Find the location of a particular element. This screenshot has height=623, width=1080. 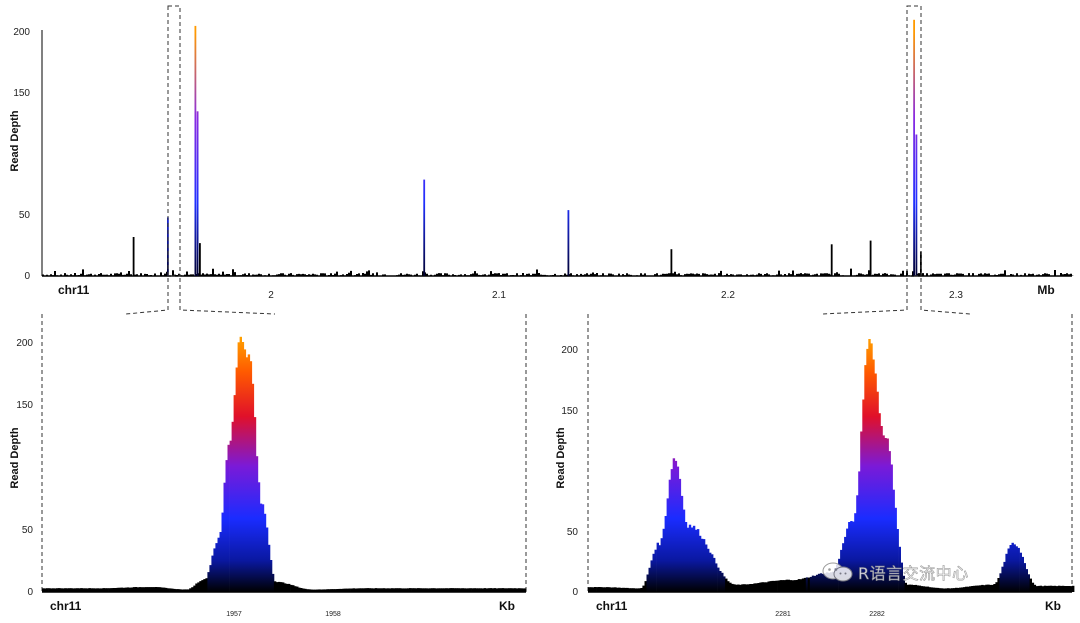

background-coverage is located at coordinates (558, 272).